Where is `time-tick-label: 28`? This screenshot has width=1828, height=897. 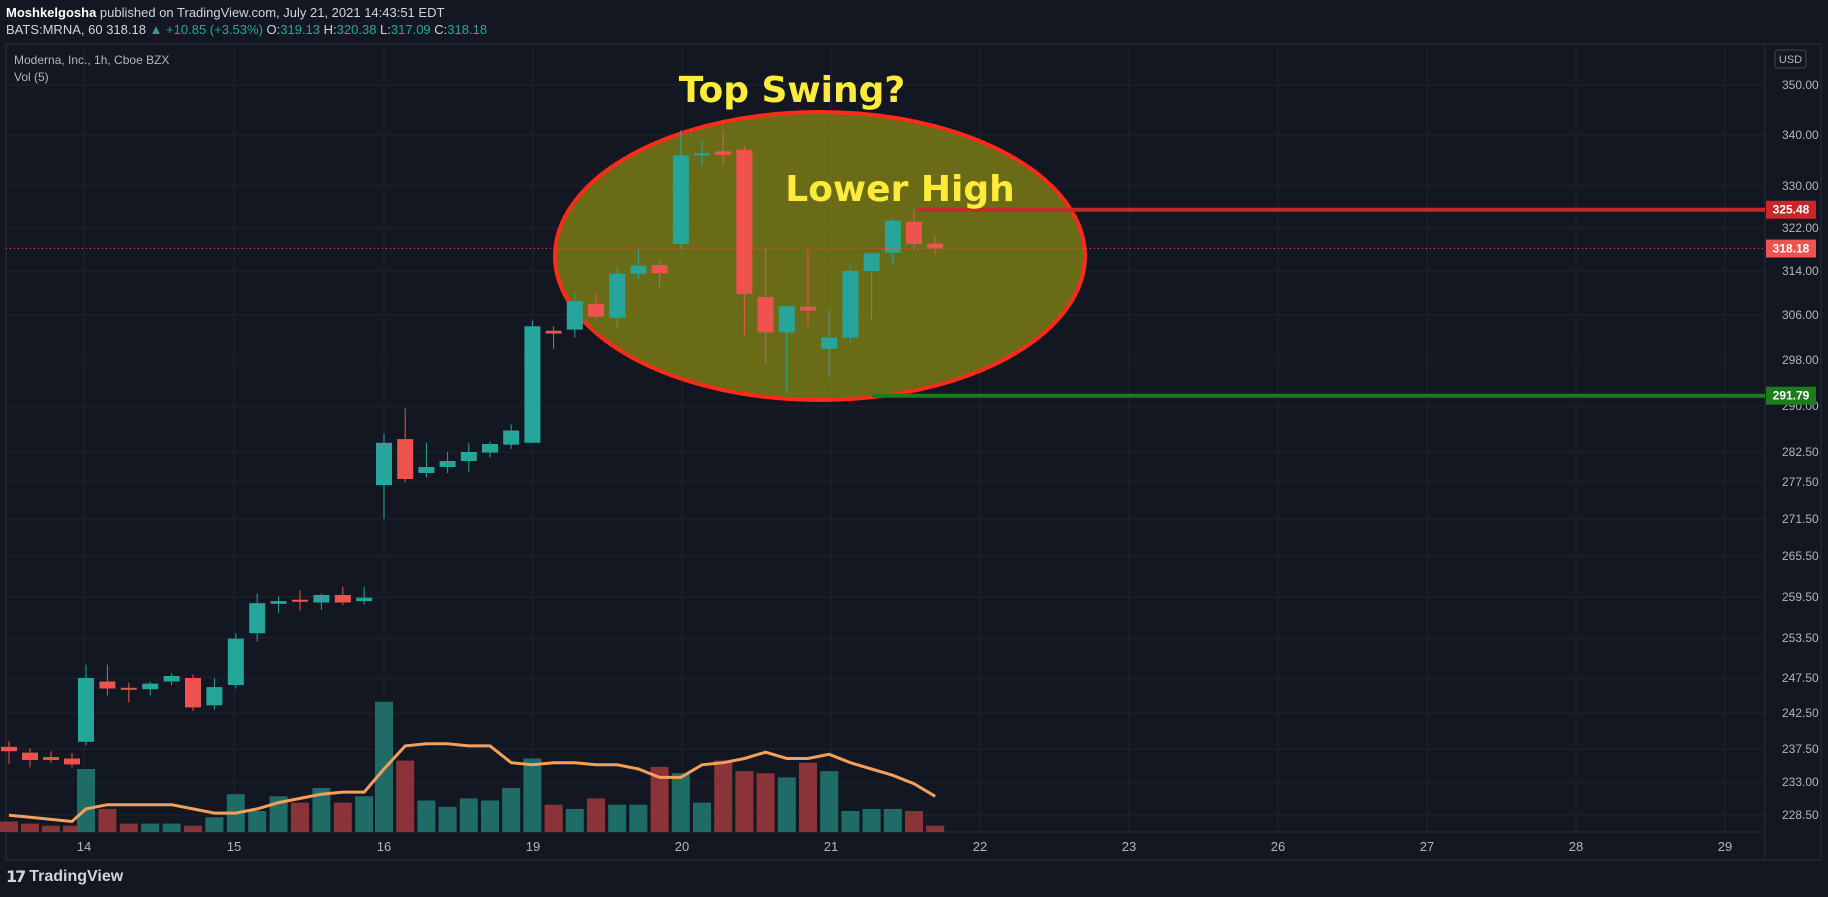 time-tick-label: 28 is located at coordinates (1576, 846).